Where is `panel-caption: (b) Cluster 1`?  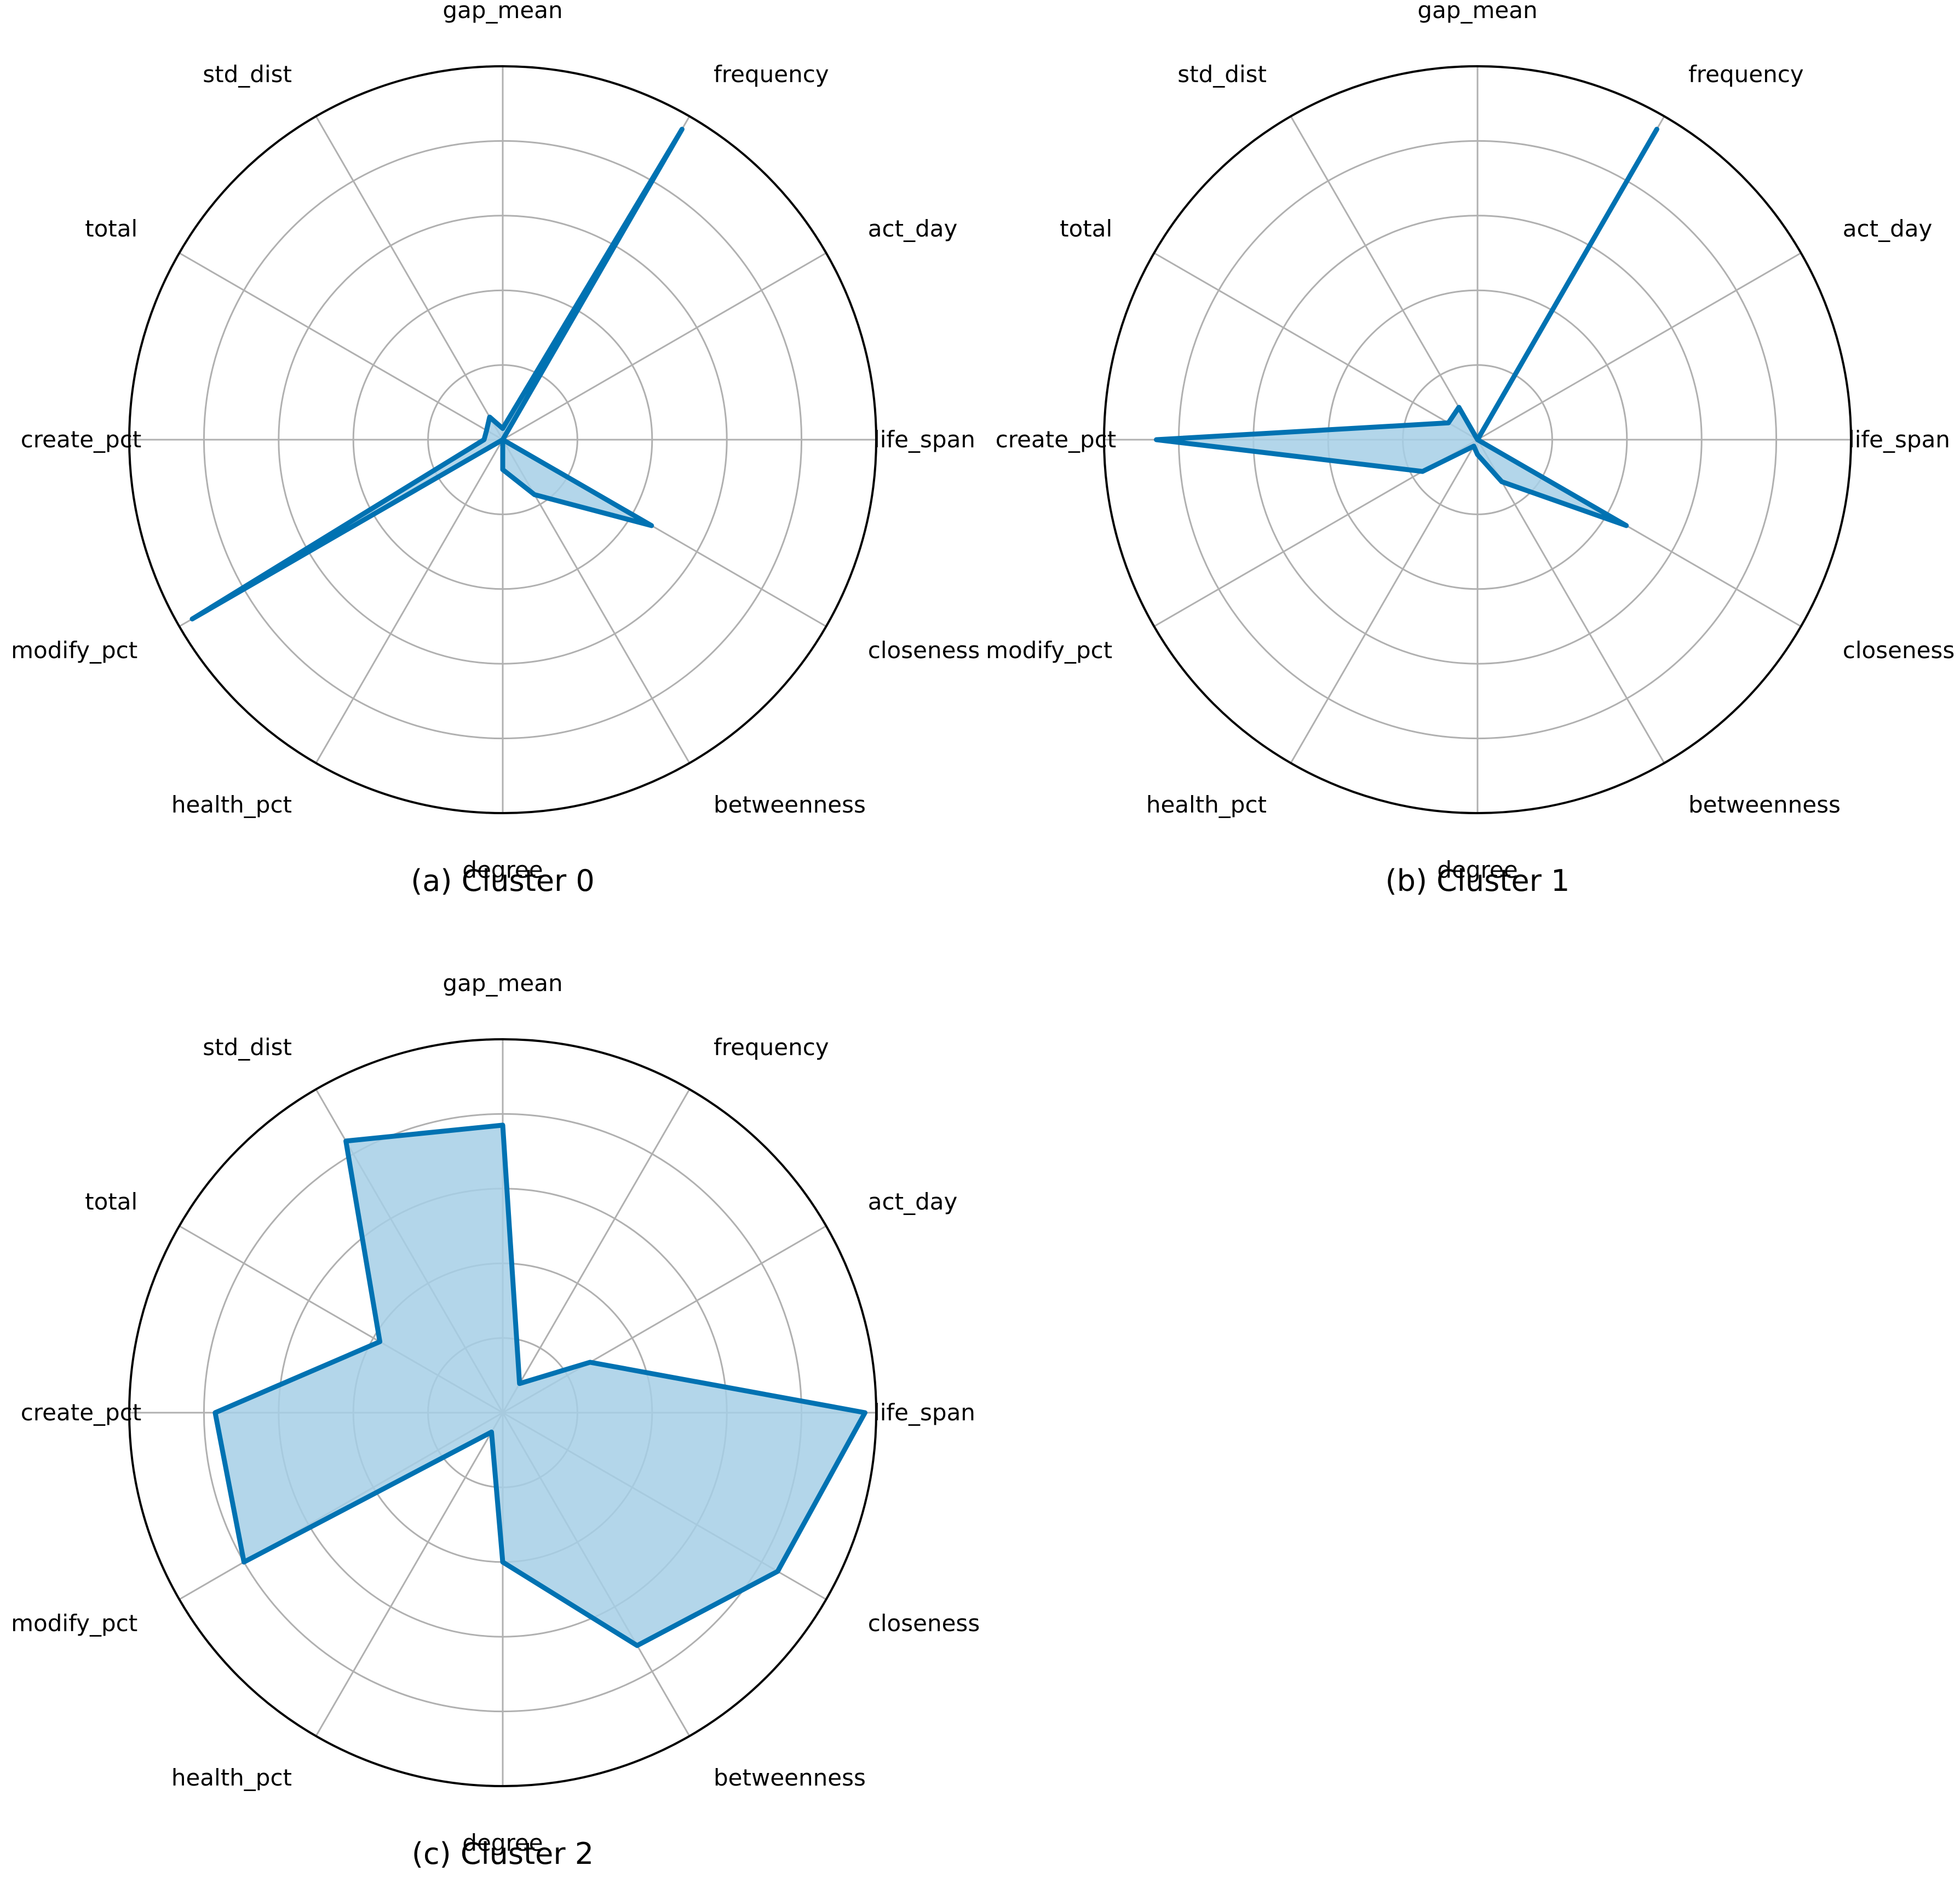 panel-caption: (b) Cluster 1 is located at coordinates (1478, 880).